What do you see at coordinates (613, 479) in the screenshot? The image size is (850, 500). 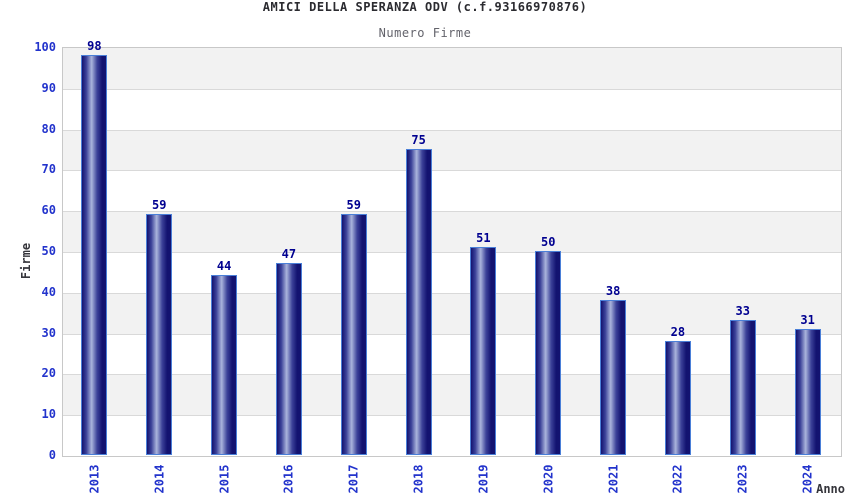 I see `x-tick-label: 2021` at bounding box center [613, 479].